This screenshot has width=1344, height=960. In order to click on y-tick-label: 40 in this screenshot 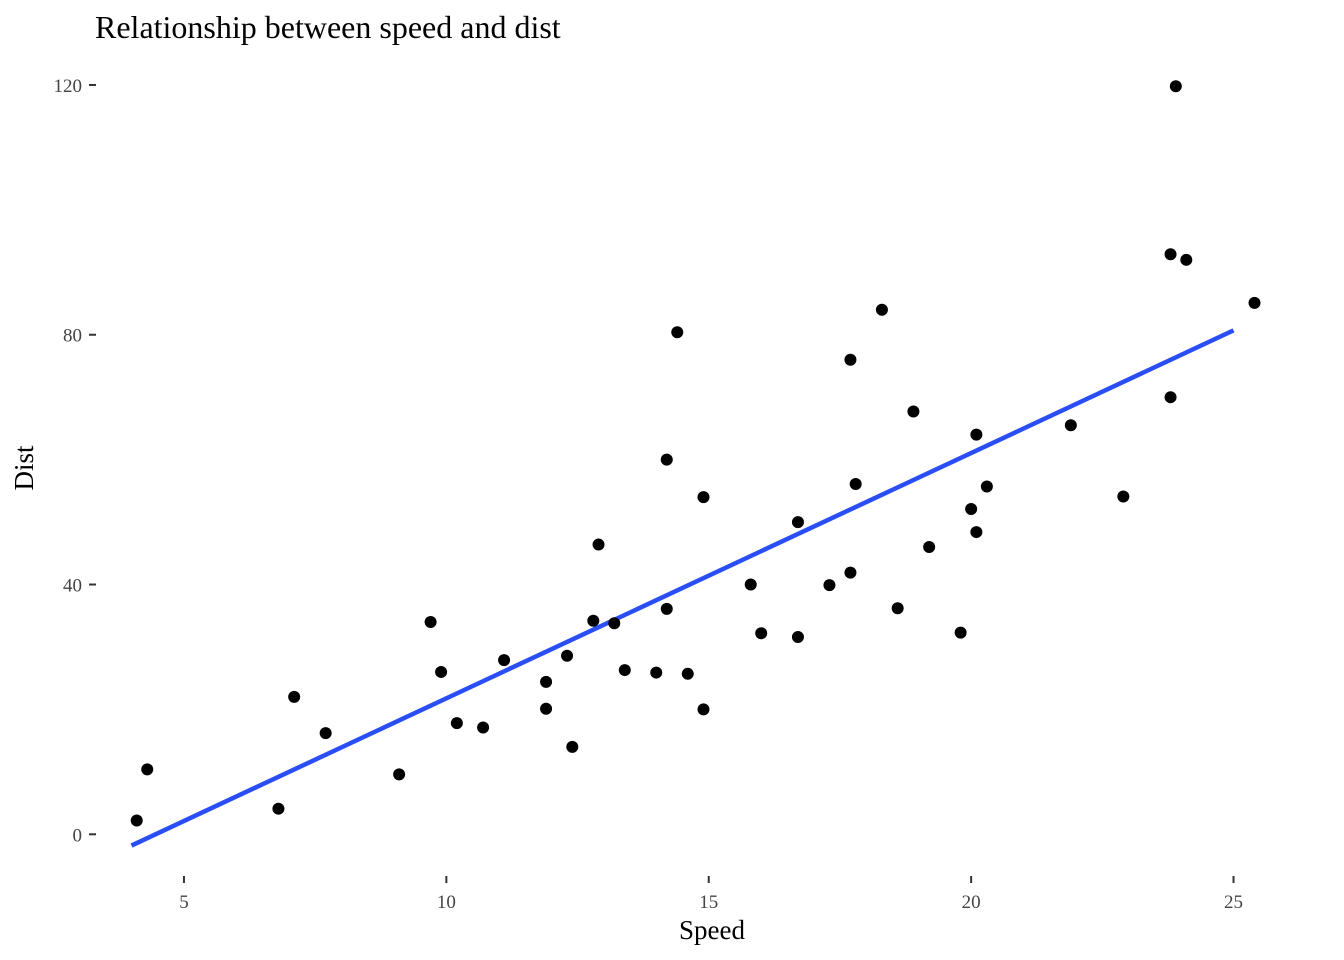, I will do `click(72, 586)`.